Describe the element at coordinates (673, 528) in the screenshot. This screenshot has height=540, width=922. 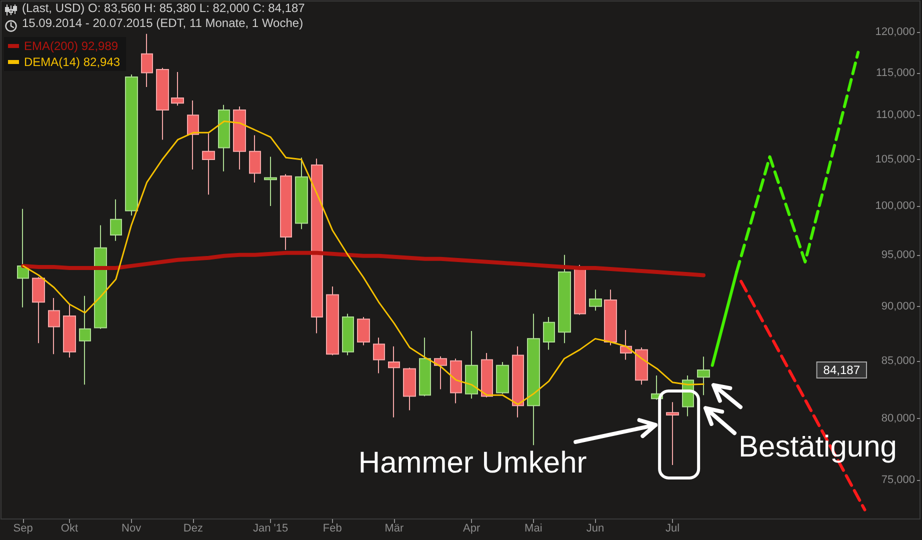
I see `x-tick-label: Jul` at that location.